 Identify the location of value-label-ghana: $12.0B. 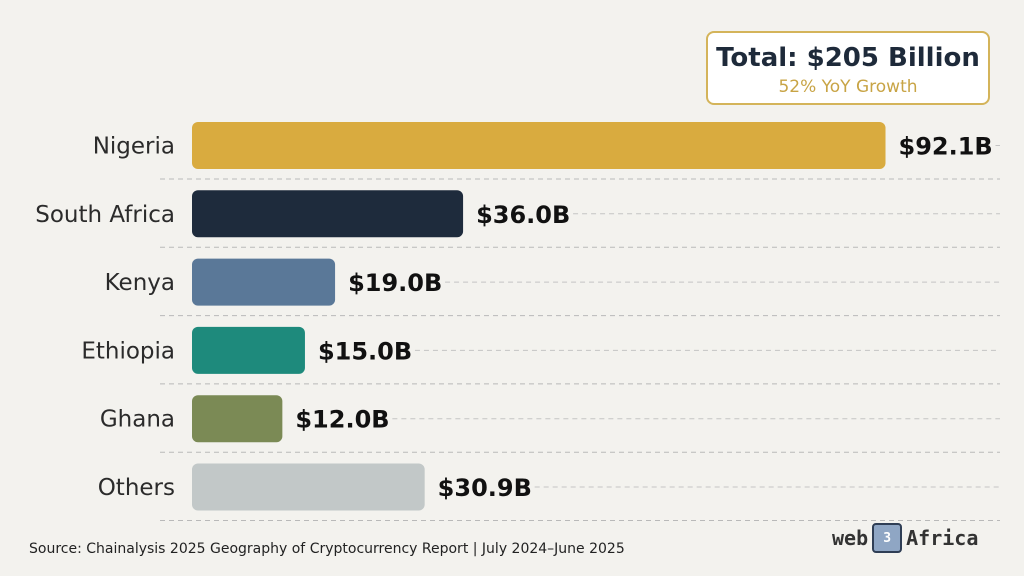
(342, 420).